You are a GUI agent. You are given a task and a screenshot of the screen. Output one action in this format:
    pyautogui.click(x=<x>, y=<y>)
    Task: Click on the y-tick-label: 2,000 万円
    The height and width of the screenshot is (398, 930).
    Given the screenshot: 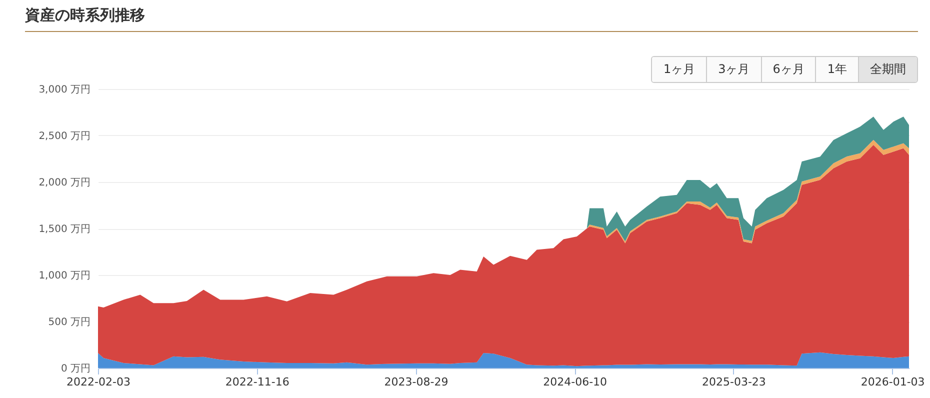 What is the action you would take?
    pyautogui.click(x=64, y=183)
    